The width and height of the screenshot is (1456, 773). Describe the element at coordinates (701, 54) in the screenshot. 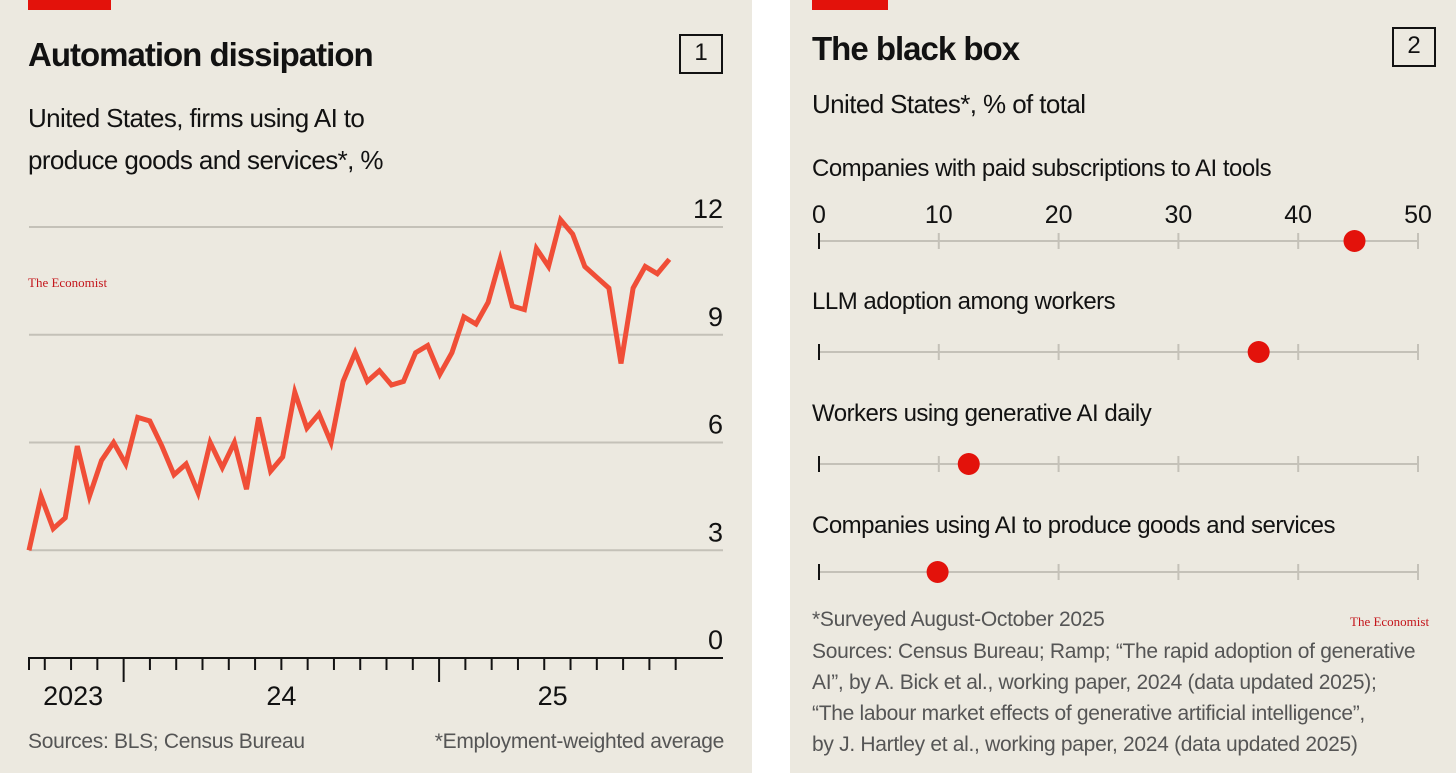

I see `chart-number: 1` at that location.